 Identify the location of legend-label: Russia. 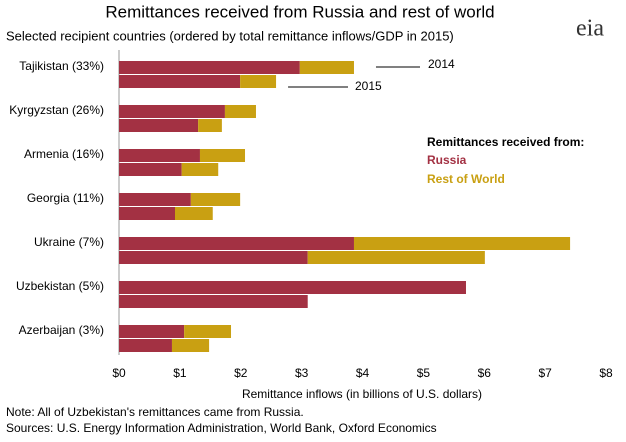
(447, 160).